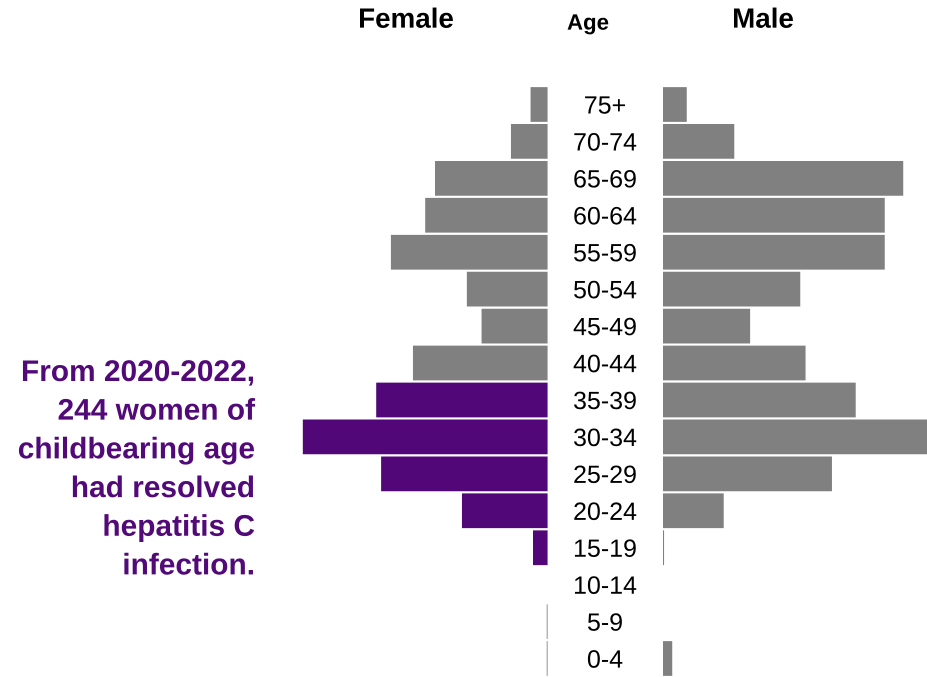  What do you see at coordinates (605, 105) in the screenshot?
I see `y-tick-label: 75+` at bounding box center [605, 105].